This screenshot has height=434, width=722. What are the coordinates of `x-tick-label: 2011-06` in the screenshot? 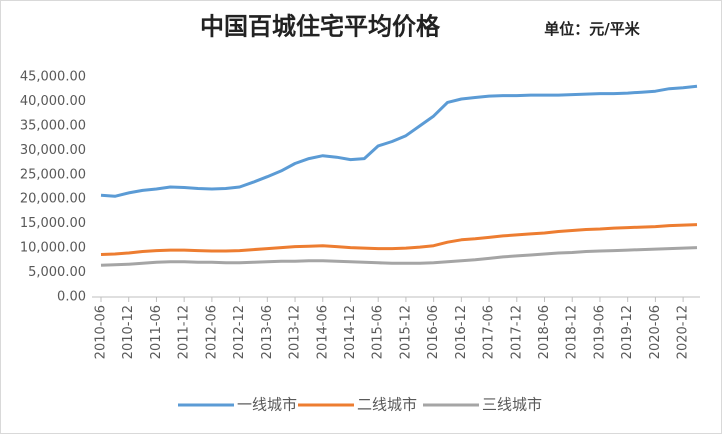 It's located at (156, 332).